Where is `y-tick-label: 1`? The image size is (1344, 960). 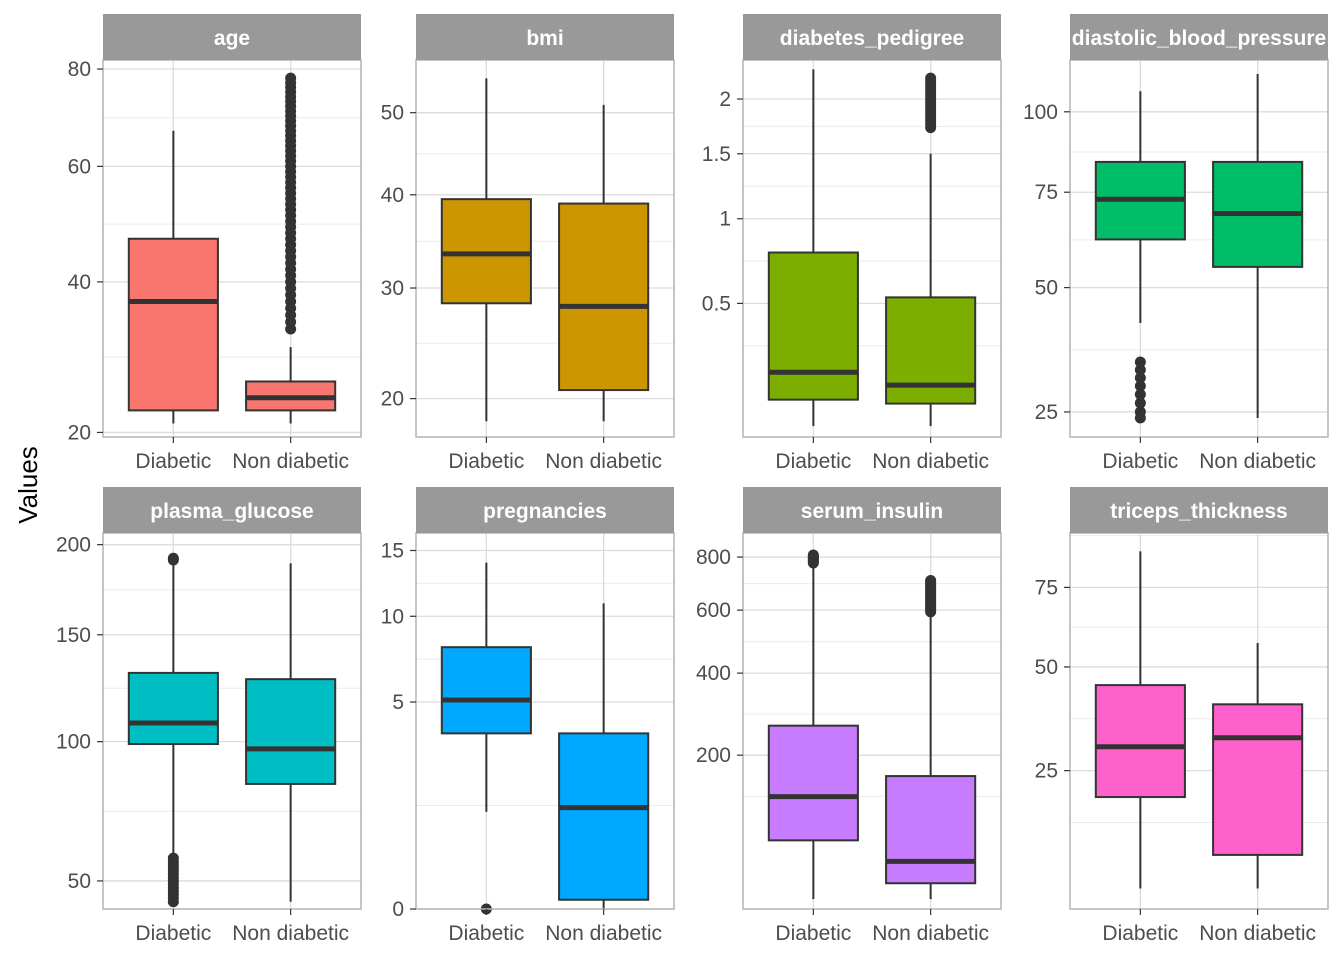 y-tick-label: 1 is located at coordinates (725, 219).